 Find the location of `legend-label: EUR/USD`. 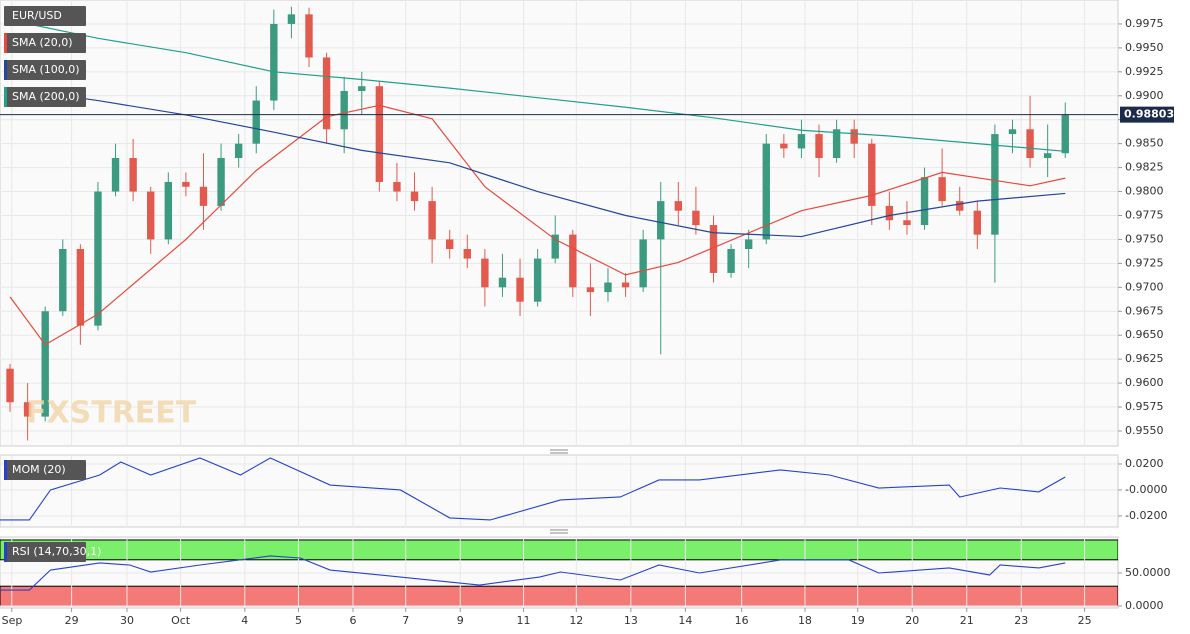

legend-label: EUR/USD is located at coordinates (37, 15).